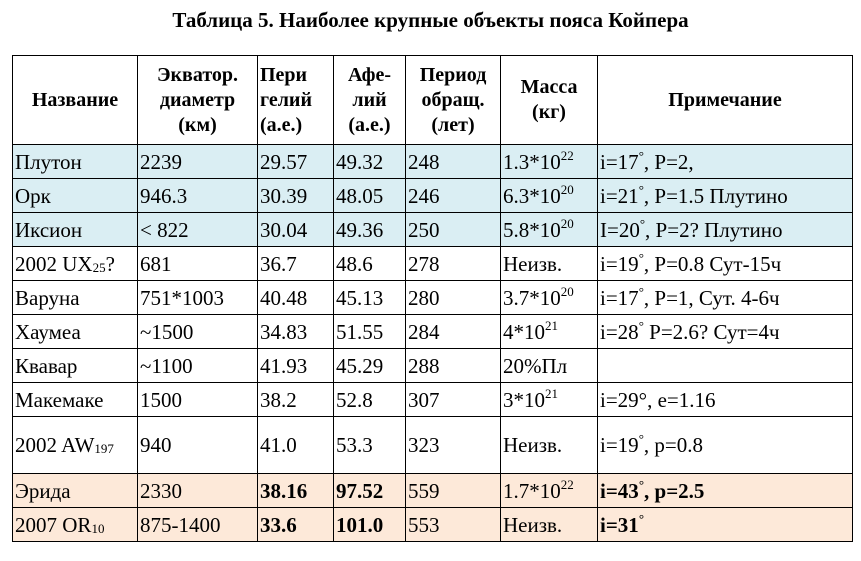 The image size is (861, 561). I want to click on cell-text: Варуна, so click(47, 297).